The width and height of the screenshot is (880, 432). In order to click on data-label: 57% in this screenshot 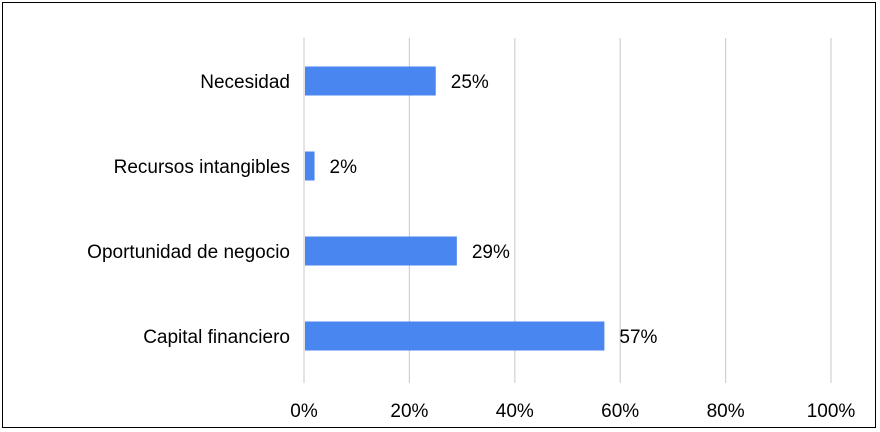, I will do `click(638, 337)`.